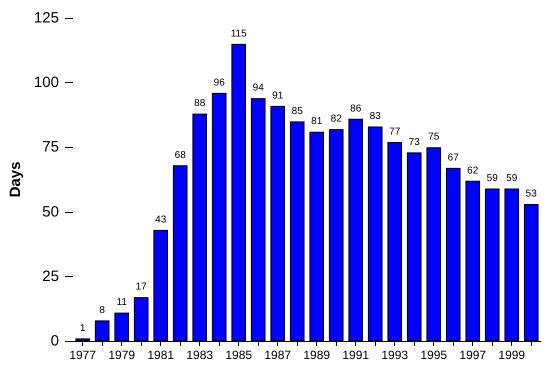  What do you see at coordinates (122, 355) in the screenshot?
I see `x-tick-label: 1979` at bounding box center [122, 355].